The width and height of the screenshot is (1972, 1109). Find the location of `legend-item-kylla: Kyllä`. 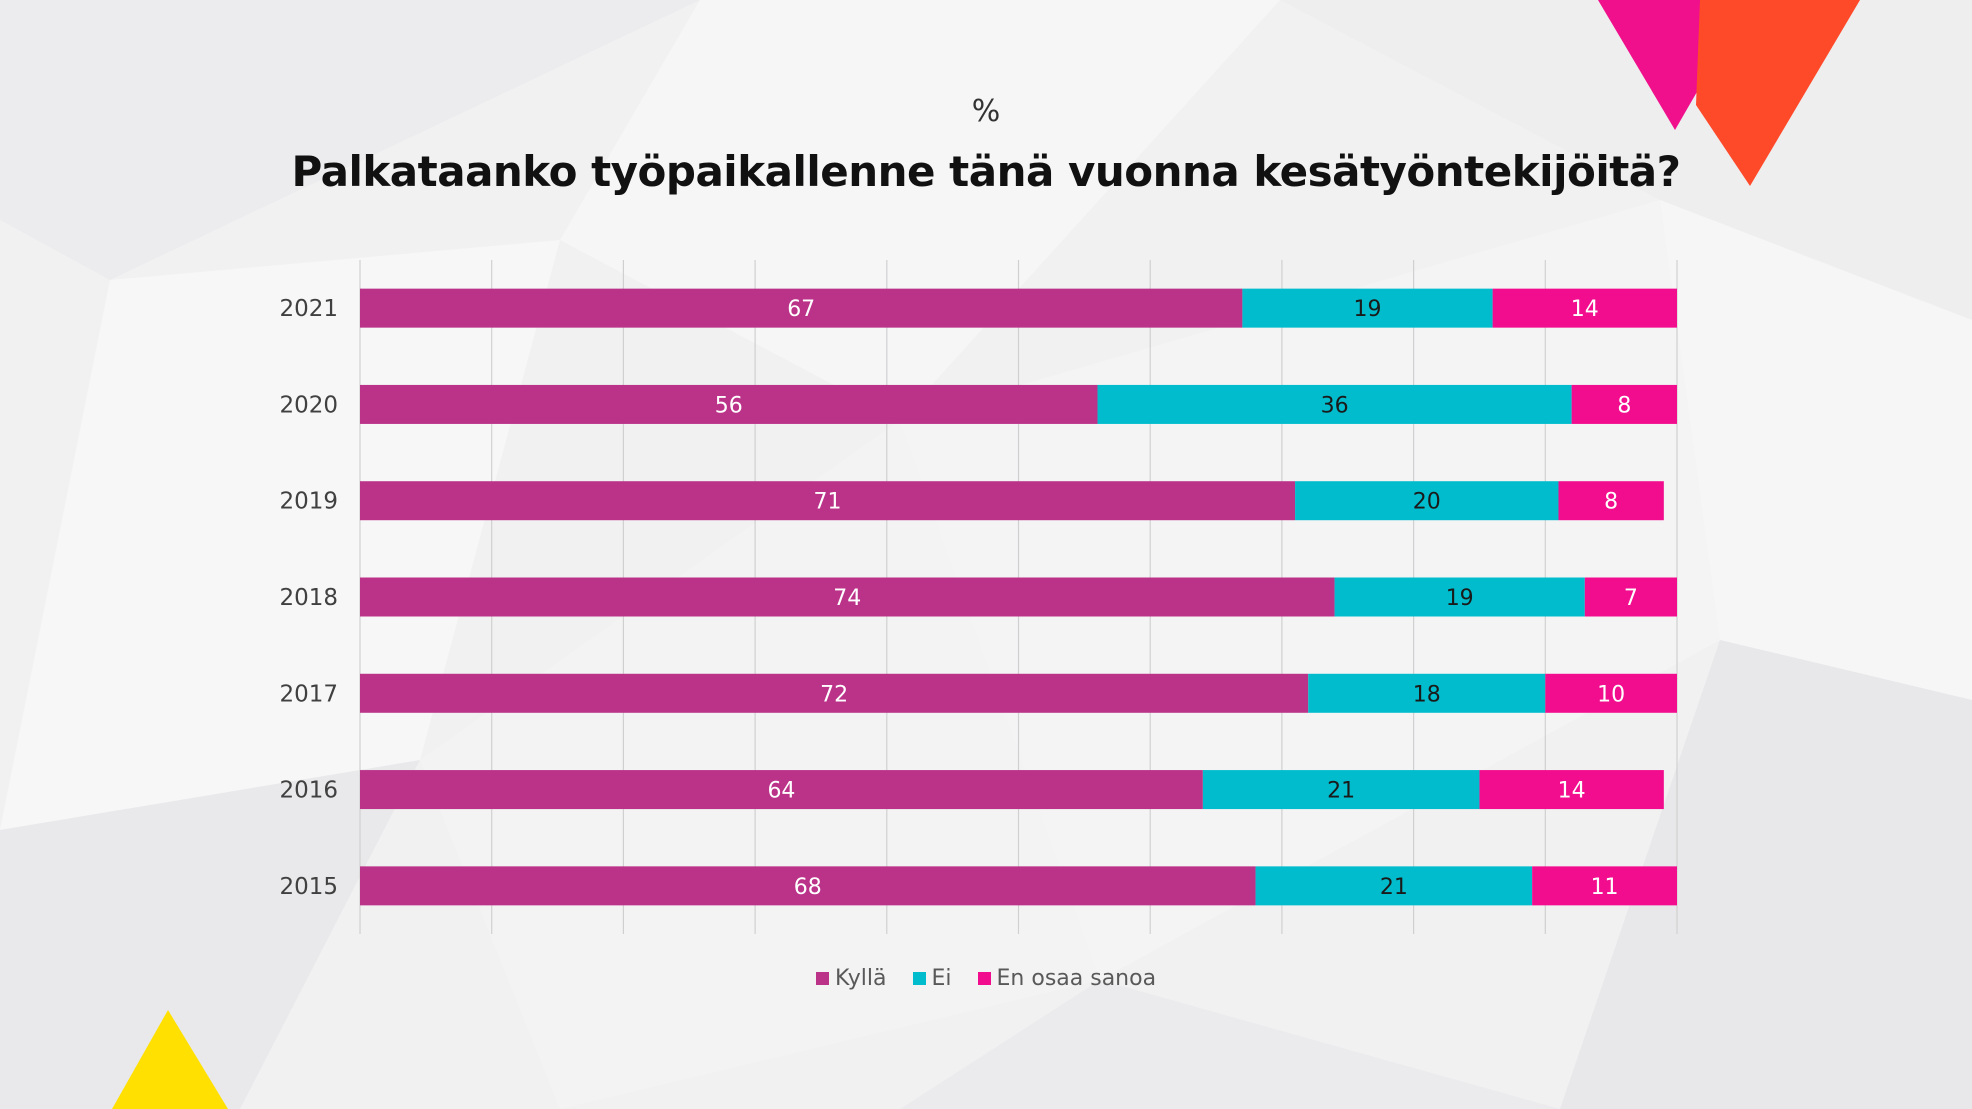

legend-item-kylla: Kyllä is located at coordinates (851, 978).